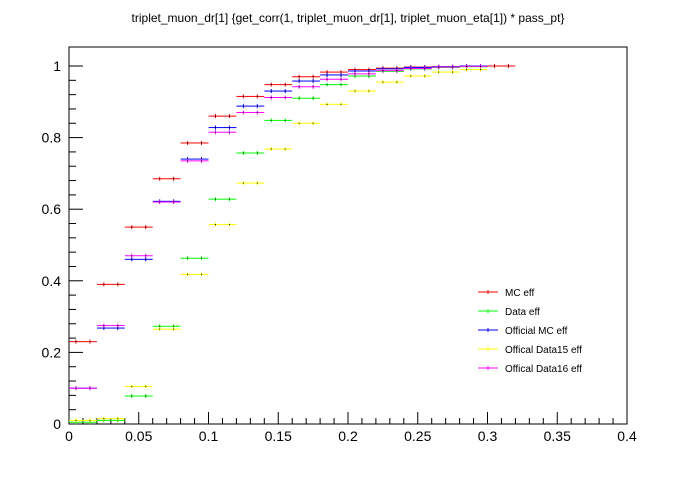 Image resolution: width=696 pixels, height=477 pixels. What do you see at coordinates (278, 436) in the screenshot?
I see `x-tick-label: 0.15` at bounding box center [278, 436].